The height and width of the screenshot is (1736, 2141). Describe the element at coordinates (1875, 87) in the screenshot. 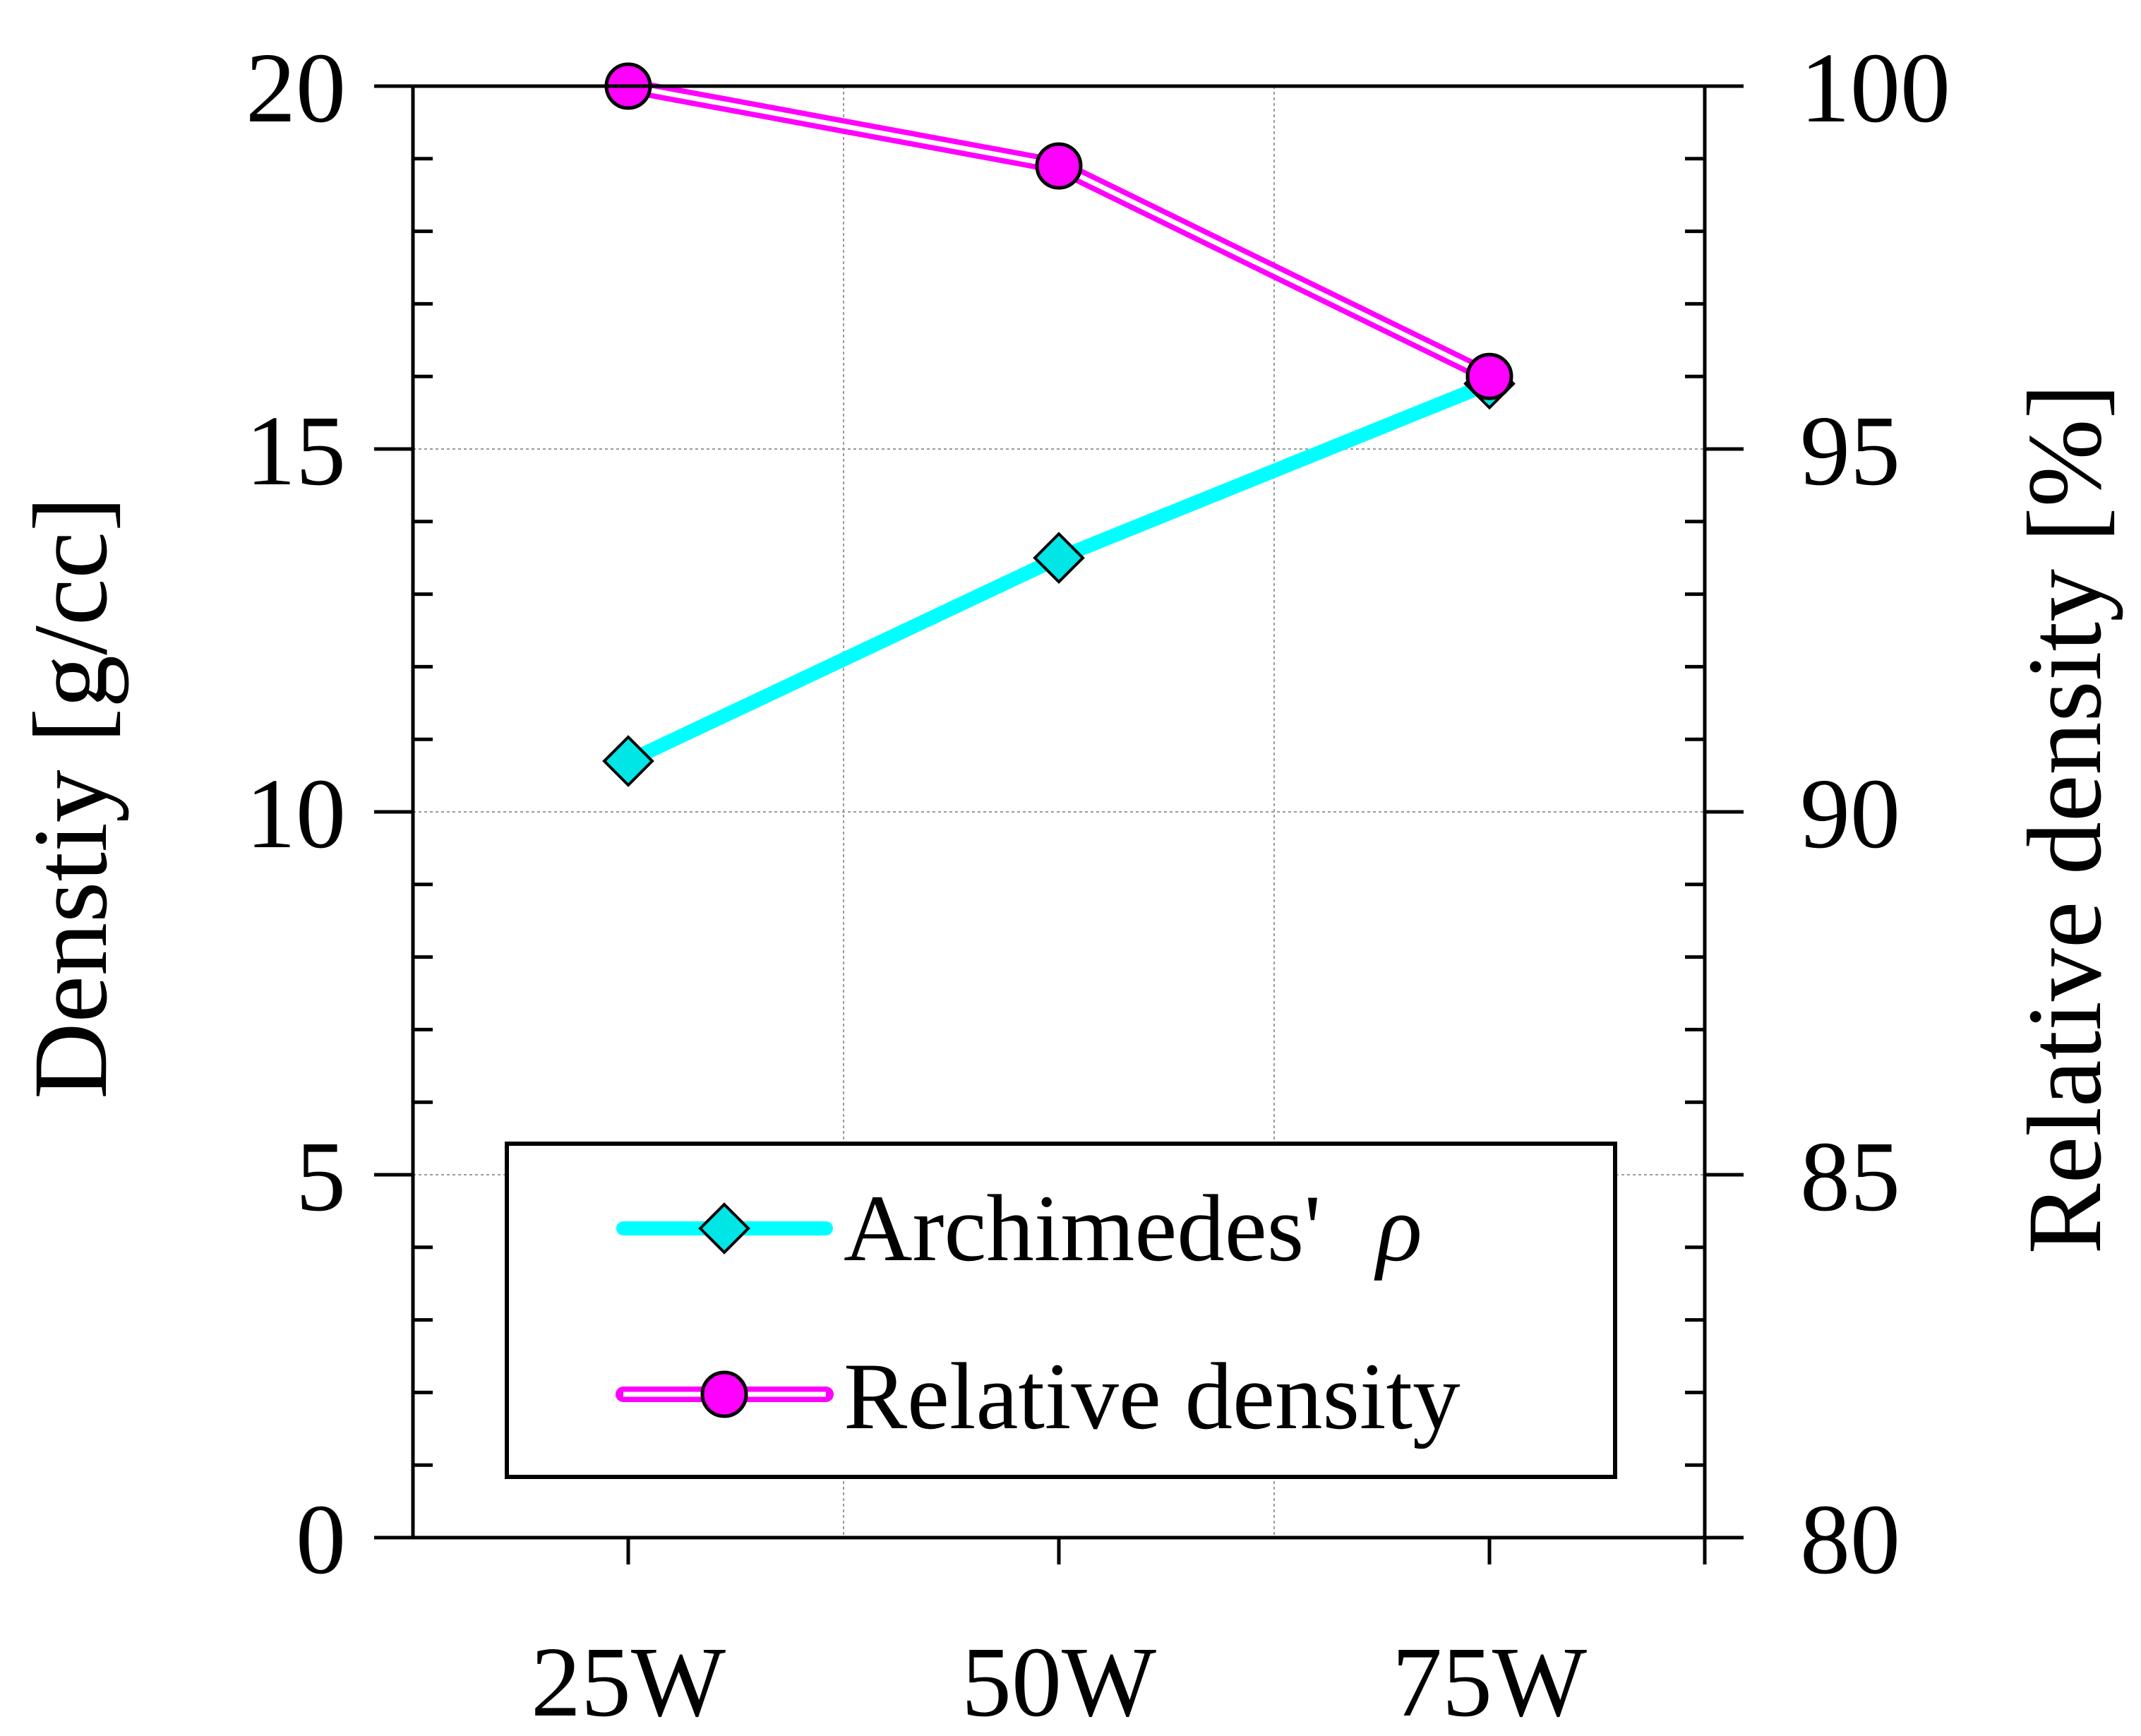

I see `right-tick-label: 100` at that location.